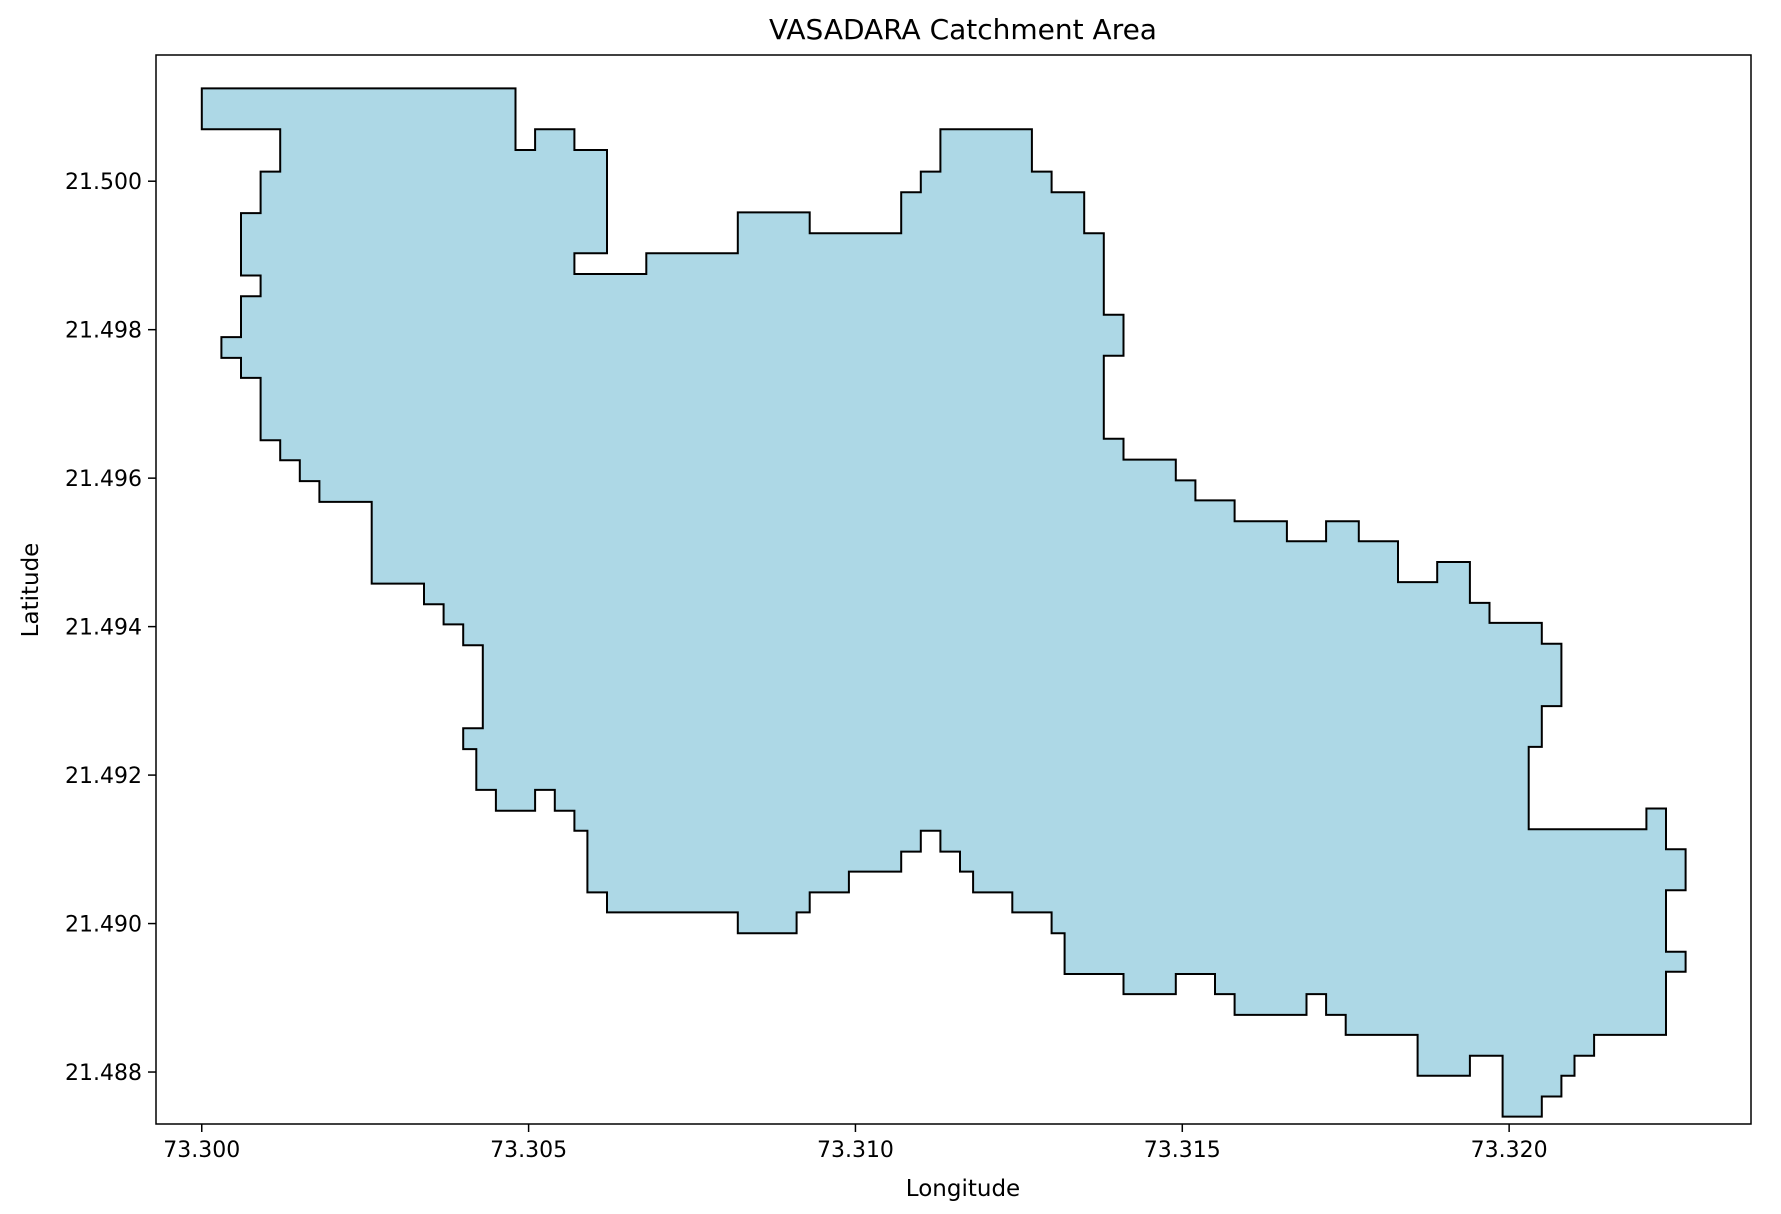  Describe the element at coordinates (103, 331) in the screenshot. I see `y-tick-label: 21.498` at that location.